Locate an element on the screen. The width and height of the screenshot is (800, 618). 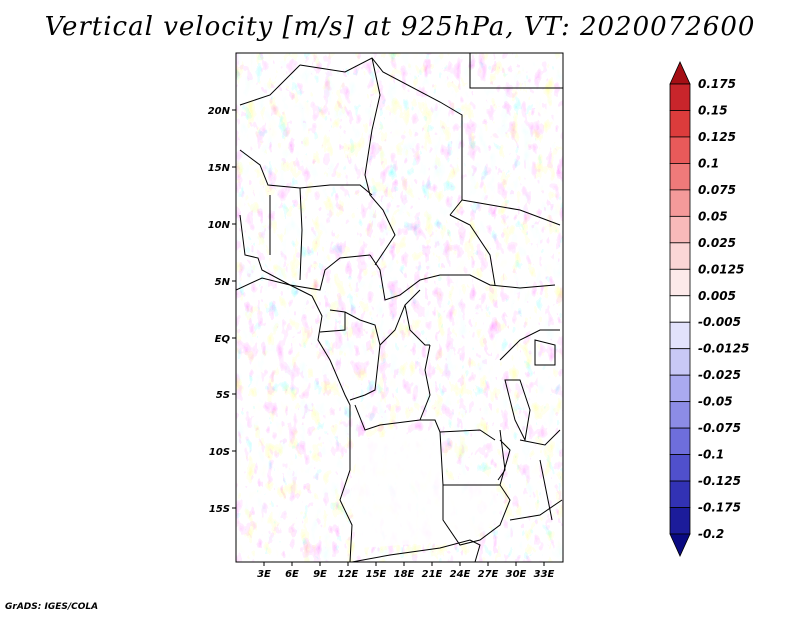
lat-tick: 20N is located at coordinates (222, 111).